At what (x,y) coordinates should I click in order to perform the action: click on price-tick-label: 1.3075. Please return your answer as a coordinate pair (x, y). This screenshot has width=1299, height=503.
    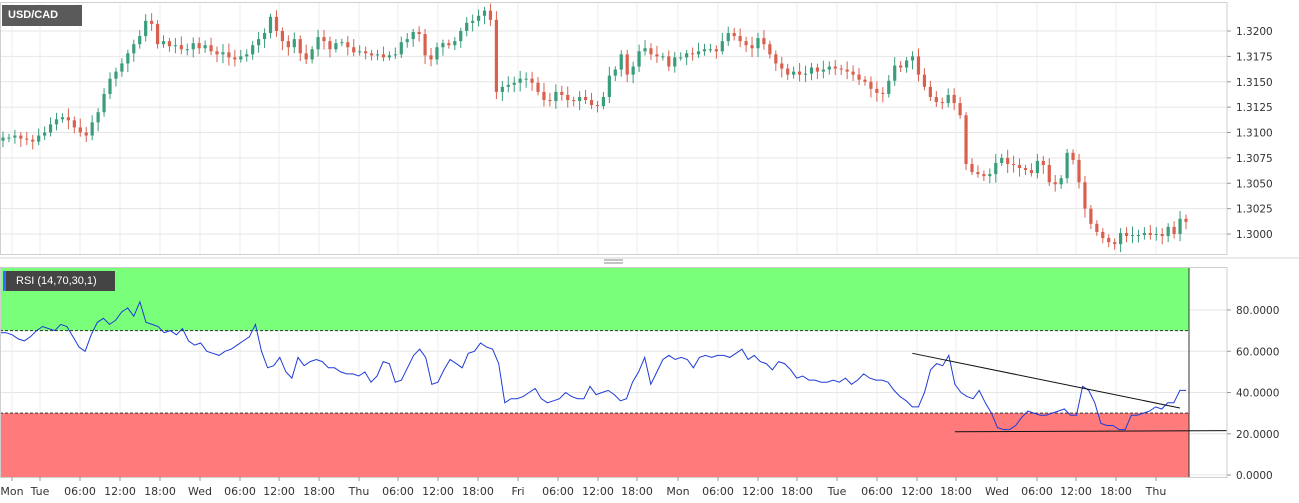
    Looking at the image, I should click on (1254, 159).